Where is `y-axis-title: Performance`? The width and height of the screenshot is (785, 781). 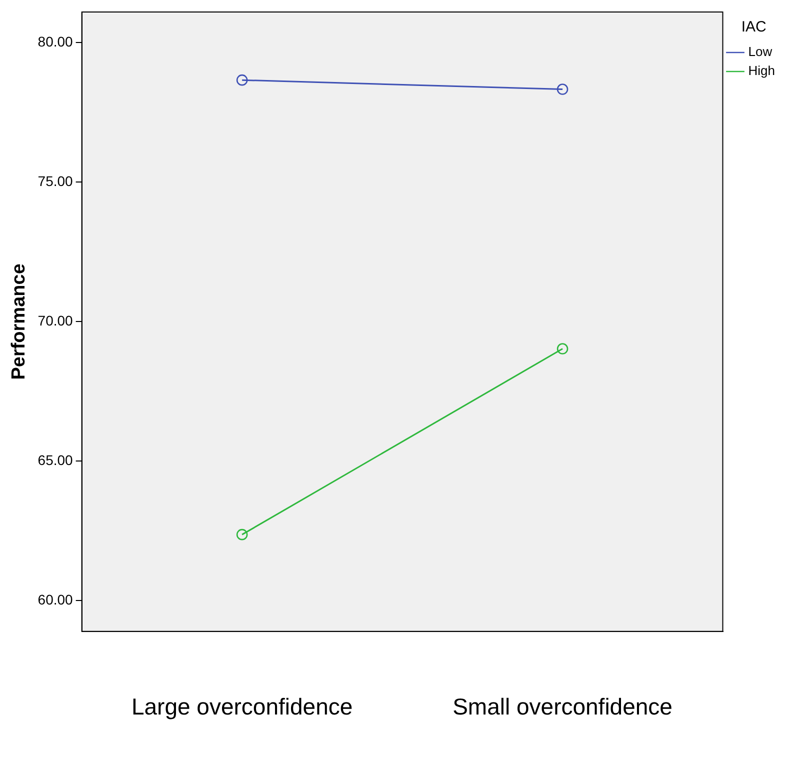 y-axis-title: Performance is located at coordinates (19, 322).